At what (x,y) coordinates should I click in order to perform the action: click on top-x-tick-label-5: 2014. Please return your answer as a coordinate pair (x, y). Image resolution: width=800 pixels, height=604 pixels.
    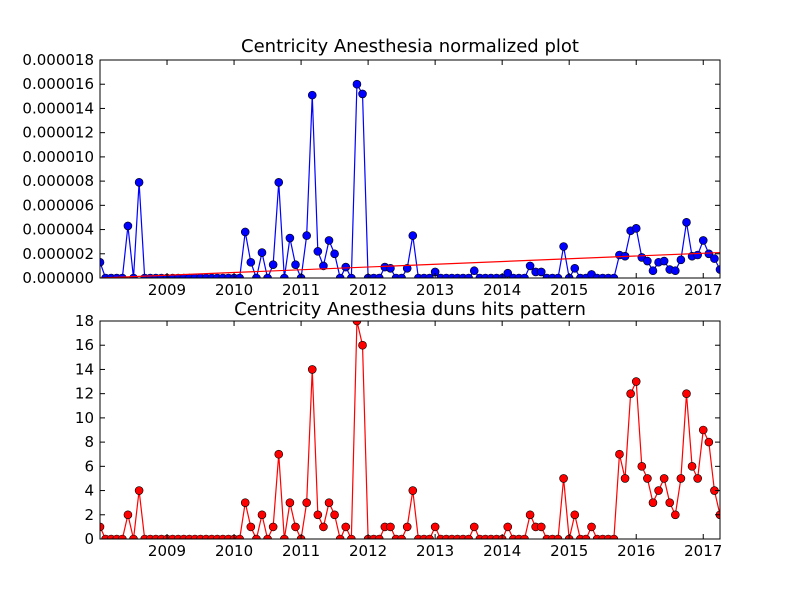
    Looking at the image, I should click on (502, 290).